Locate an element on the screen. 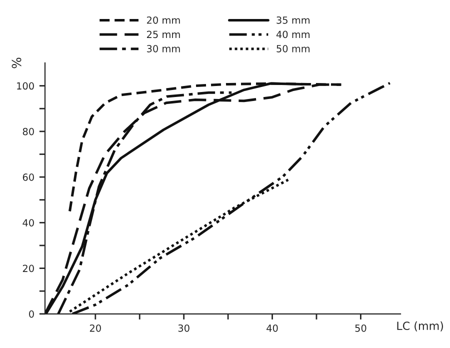 The width and height of the screenshot is (450, 348). x-tick-label: 50 is located at coordinates (360, 328).